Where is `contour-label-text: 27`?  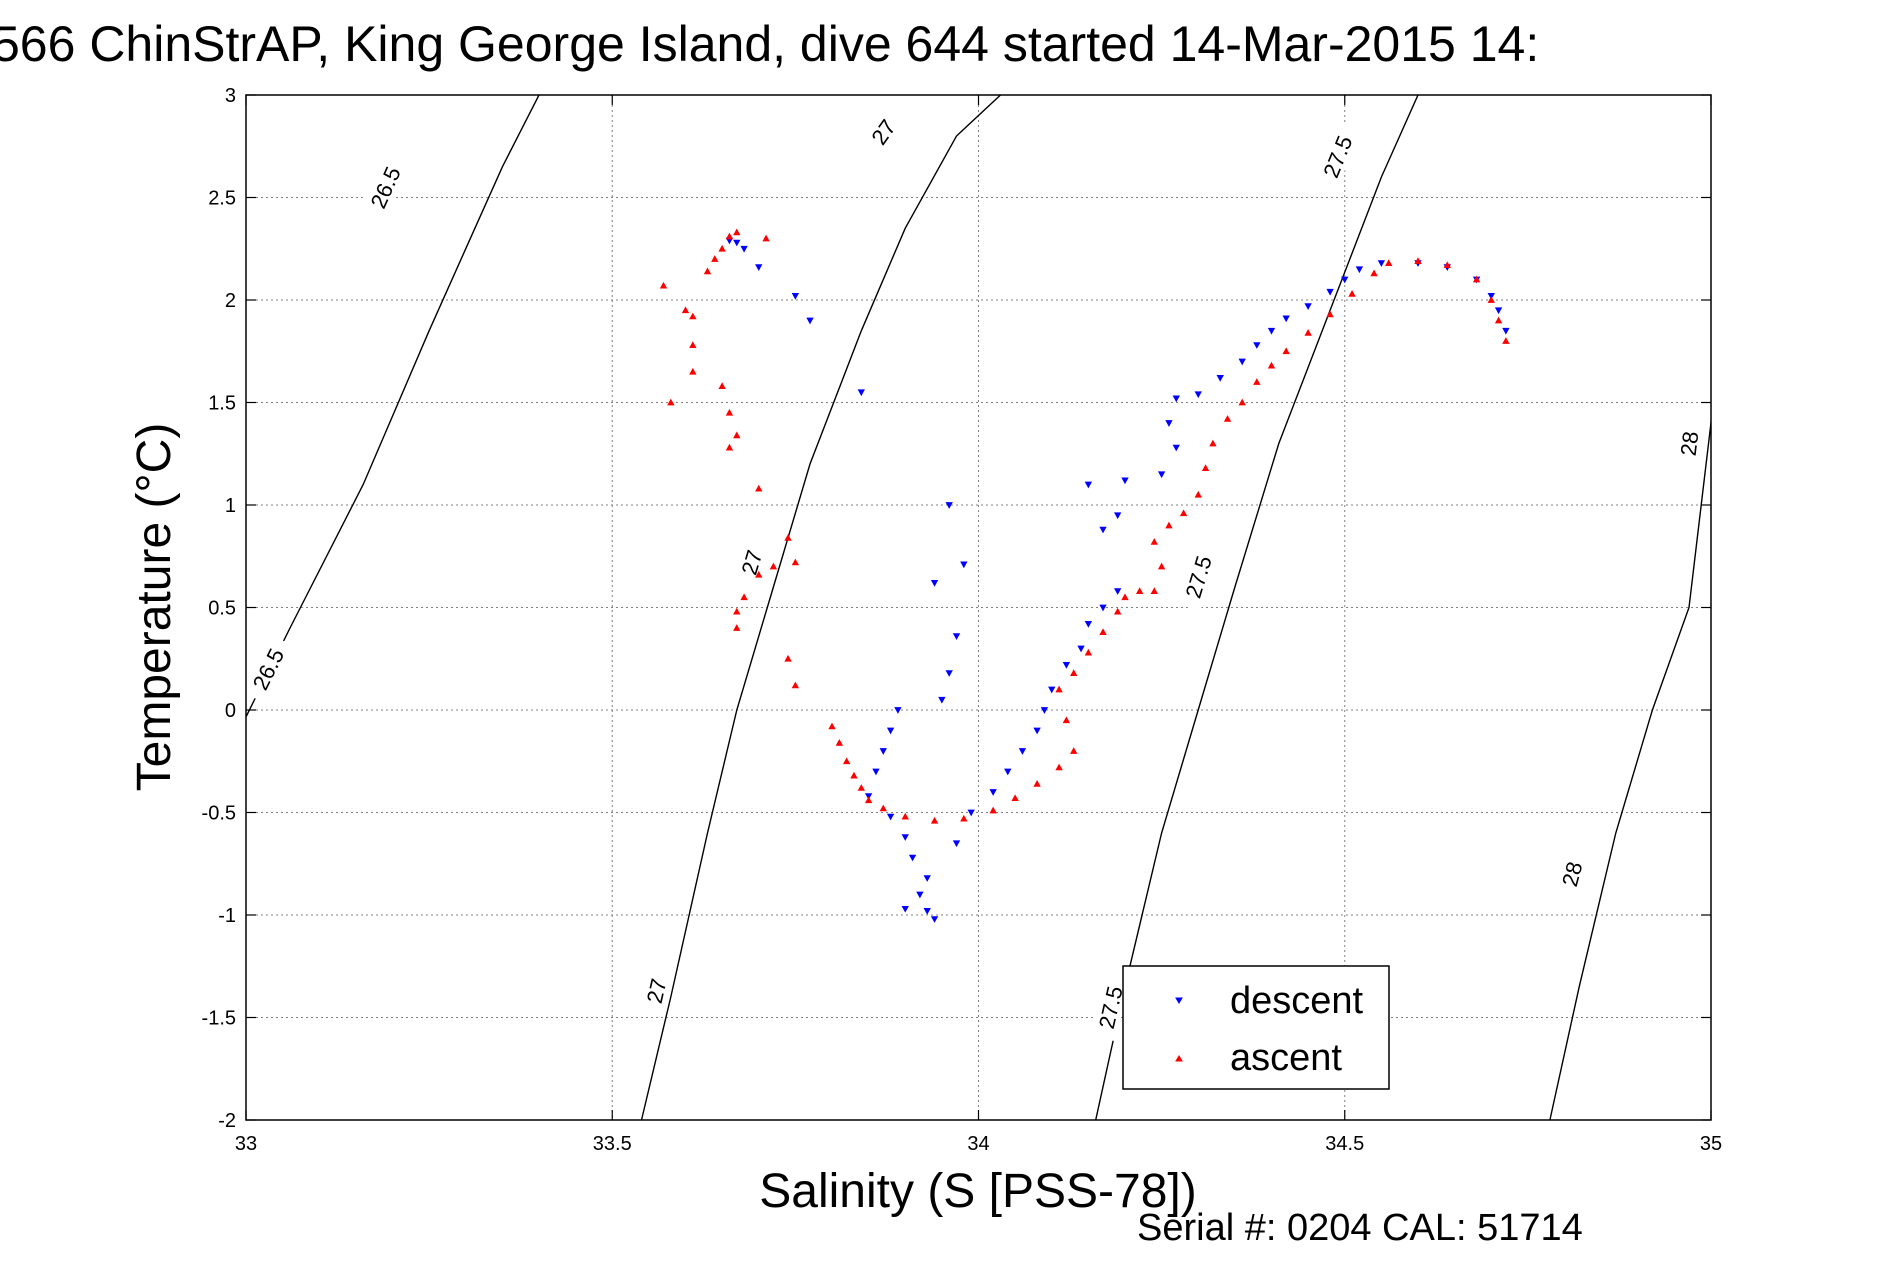 contour-label-text: 27 is located at coordinates (657, 990).